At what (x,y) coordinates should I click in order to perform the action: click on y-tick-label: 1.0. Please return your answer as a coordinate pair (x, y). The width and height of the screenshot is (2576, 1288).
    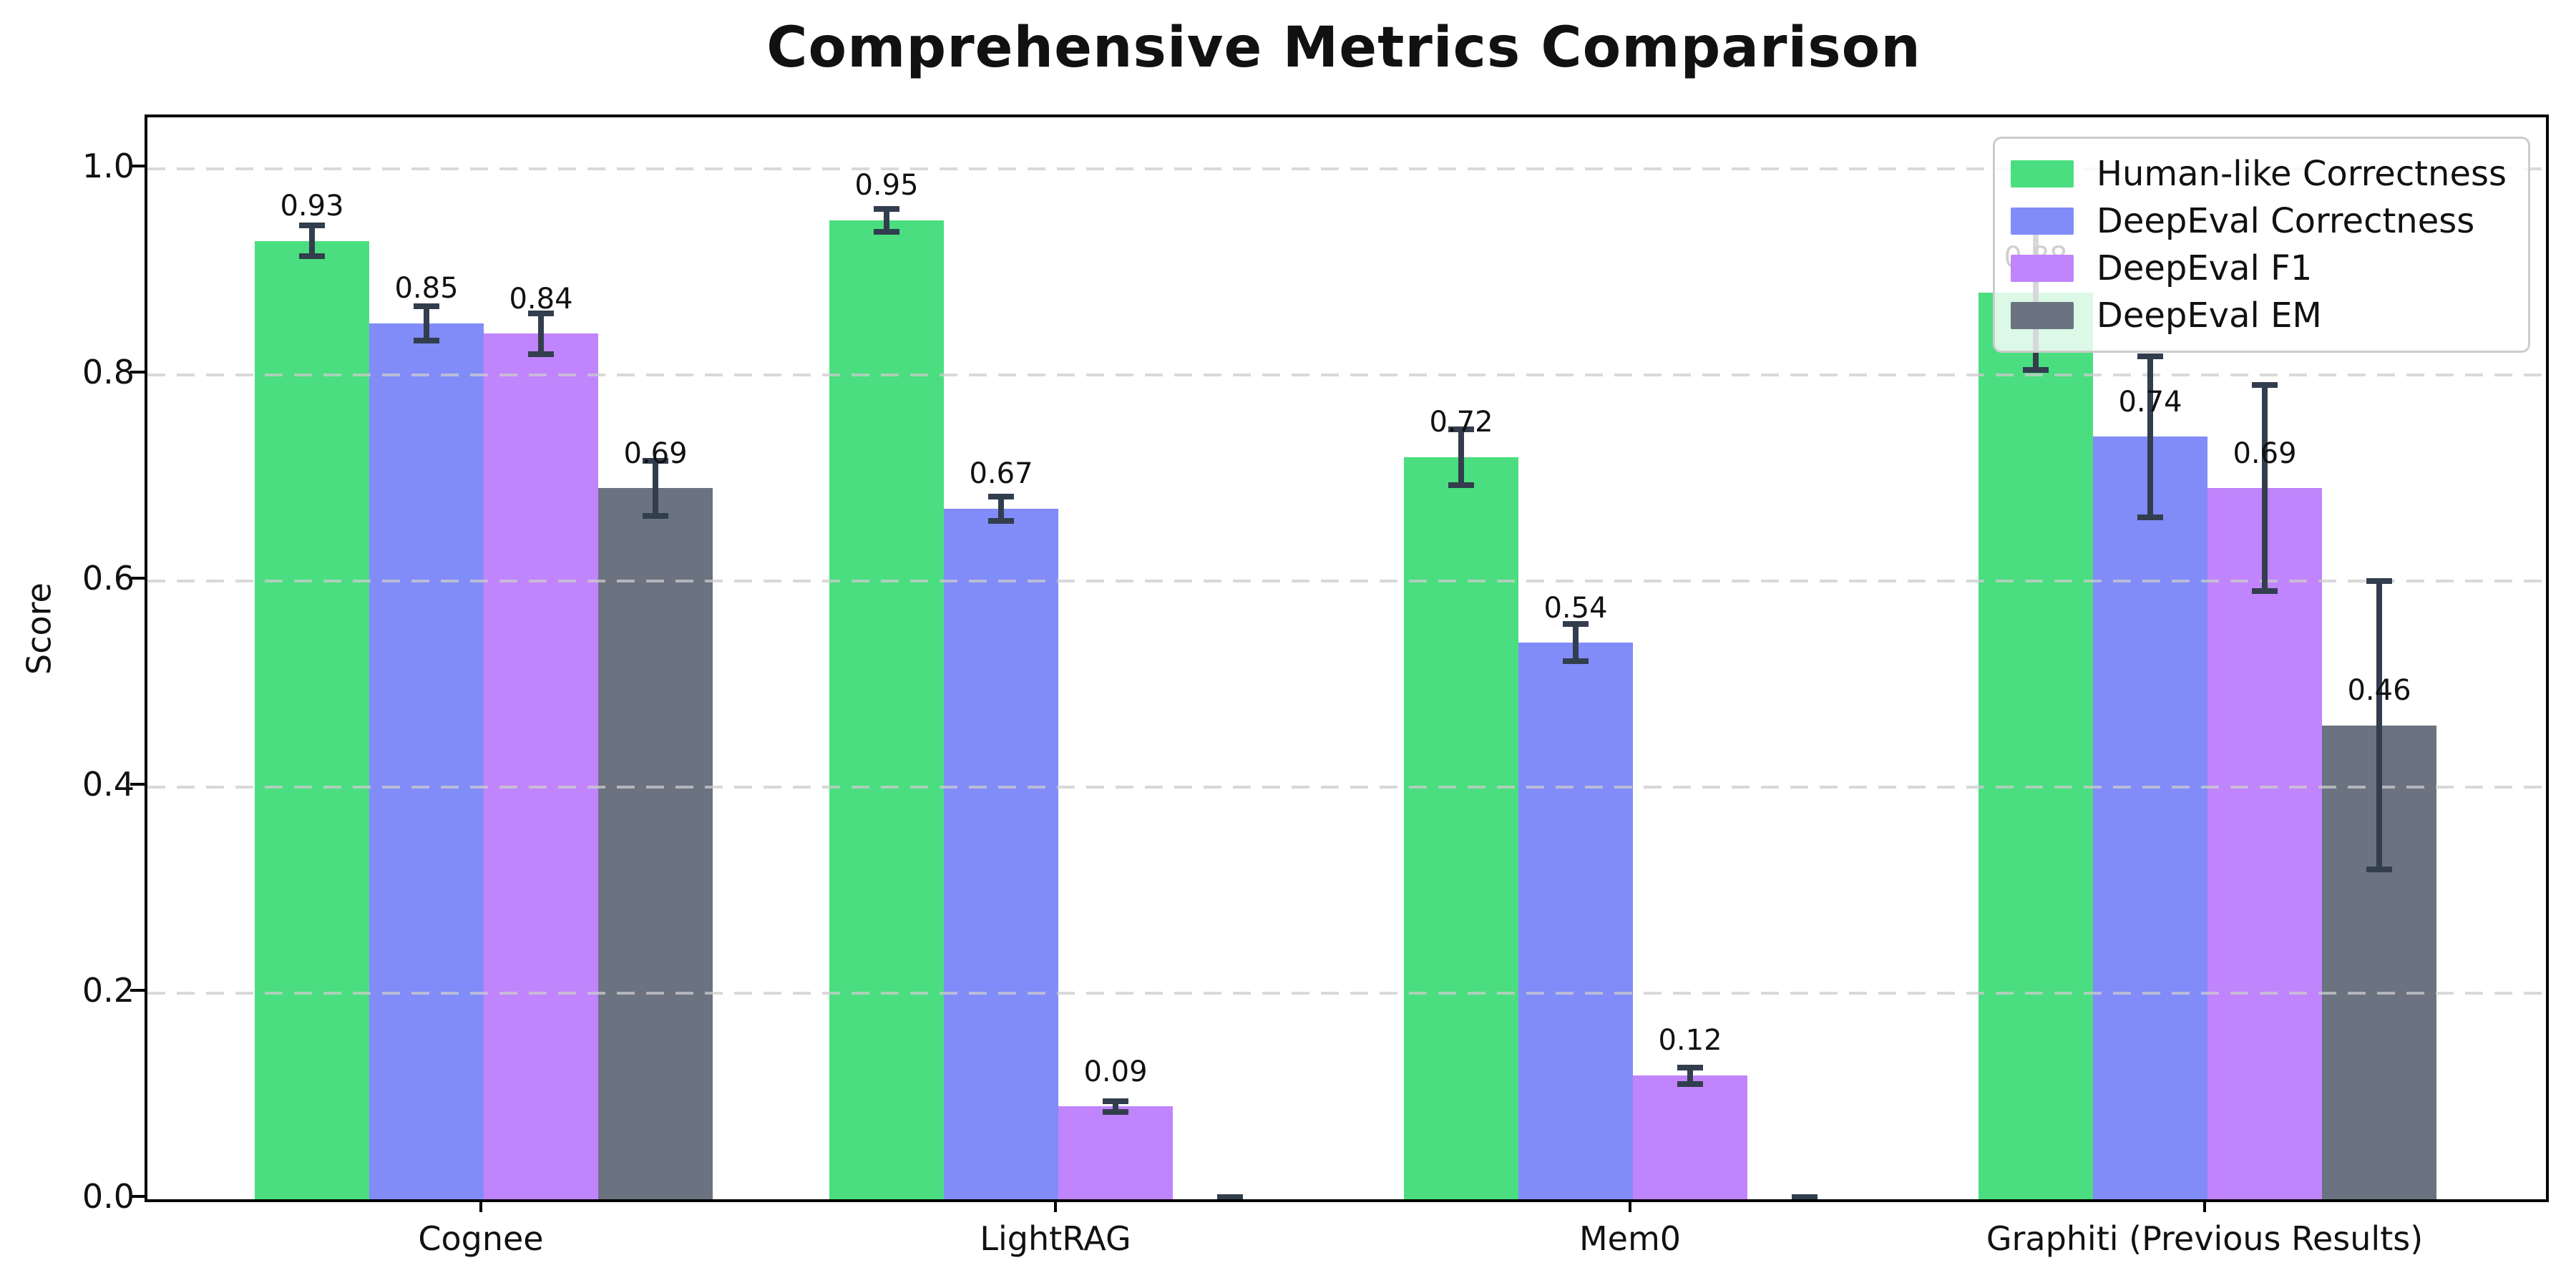
    Looking at the image, I should click on (108, 166).